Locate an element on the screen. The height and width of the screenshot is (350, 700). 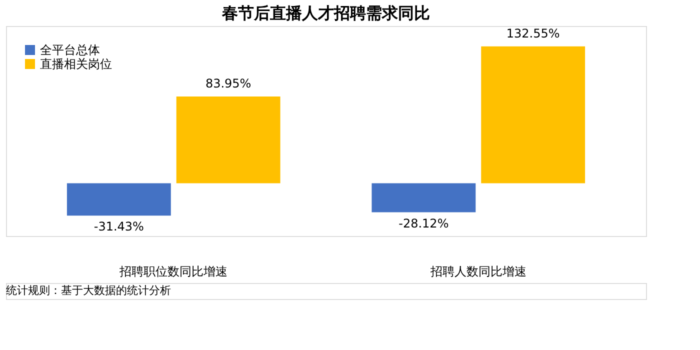
legend-label: 直播相关岗位 is located at coordinates (76, 64).